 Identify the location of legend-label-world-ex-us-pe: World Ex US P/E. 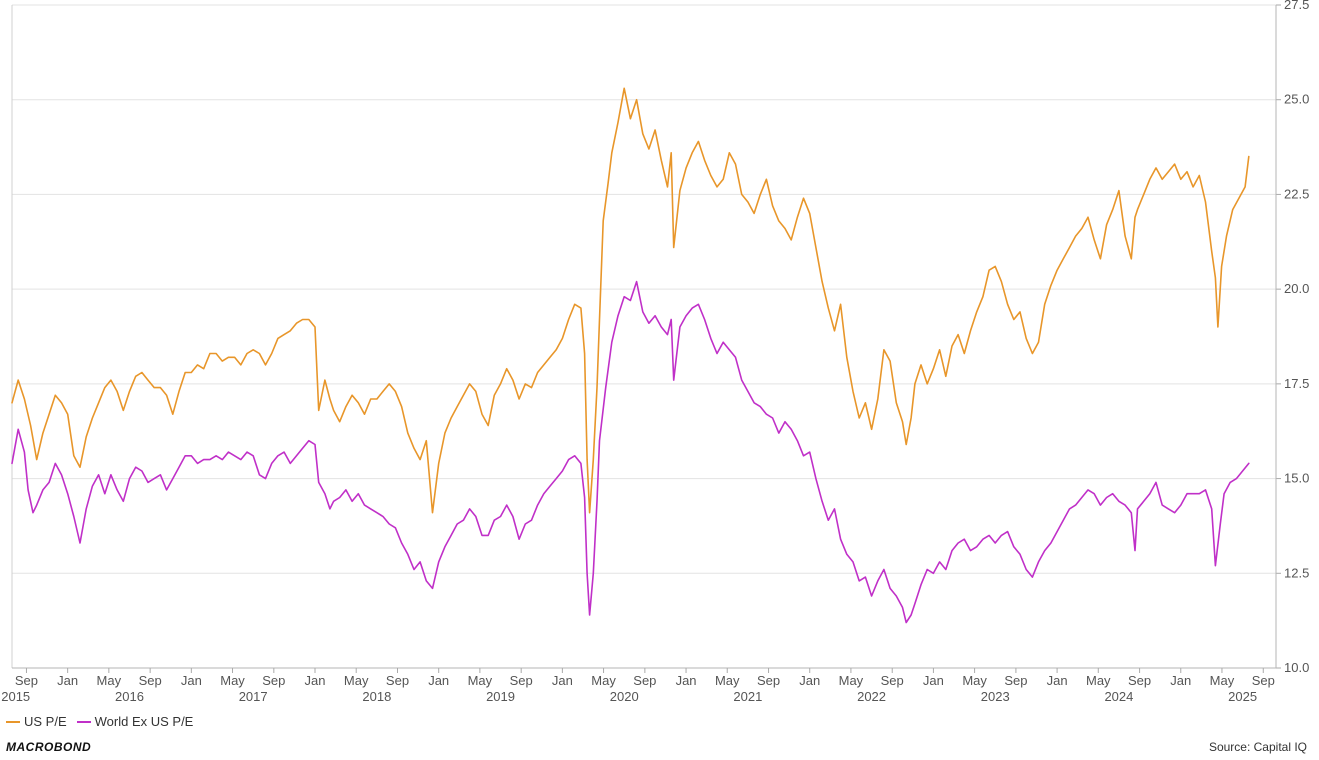
(144, 721).